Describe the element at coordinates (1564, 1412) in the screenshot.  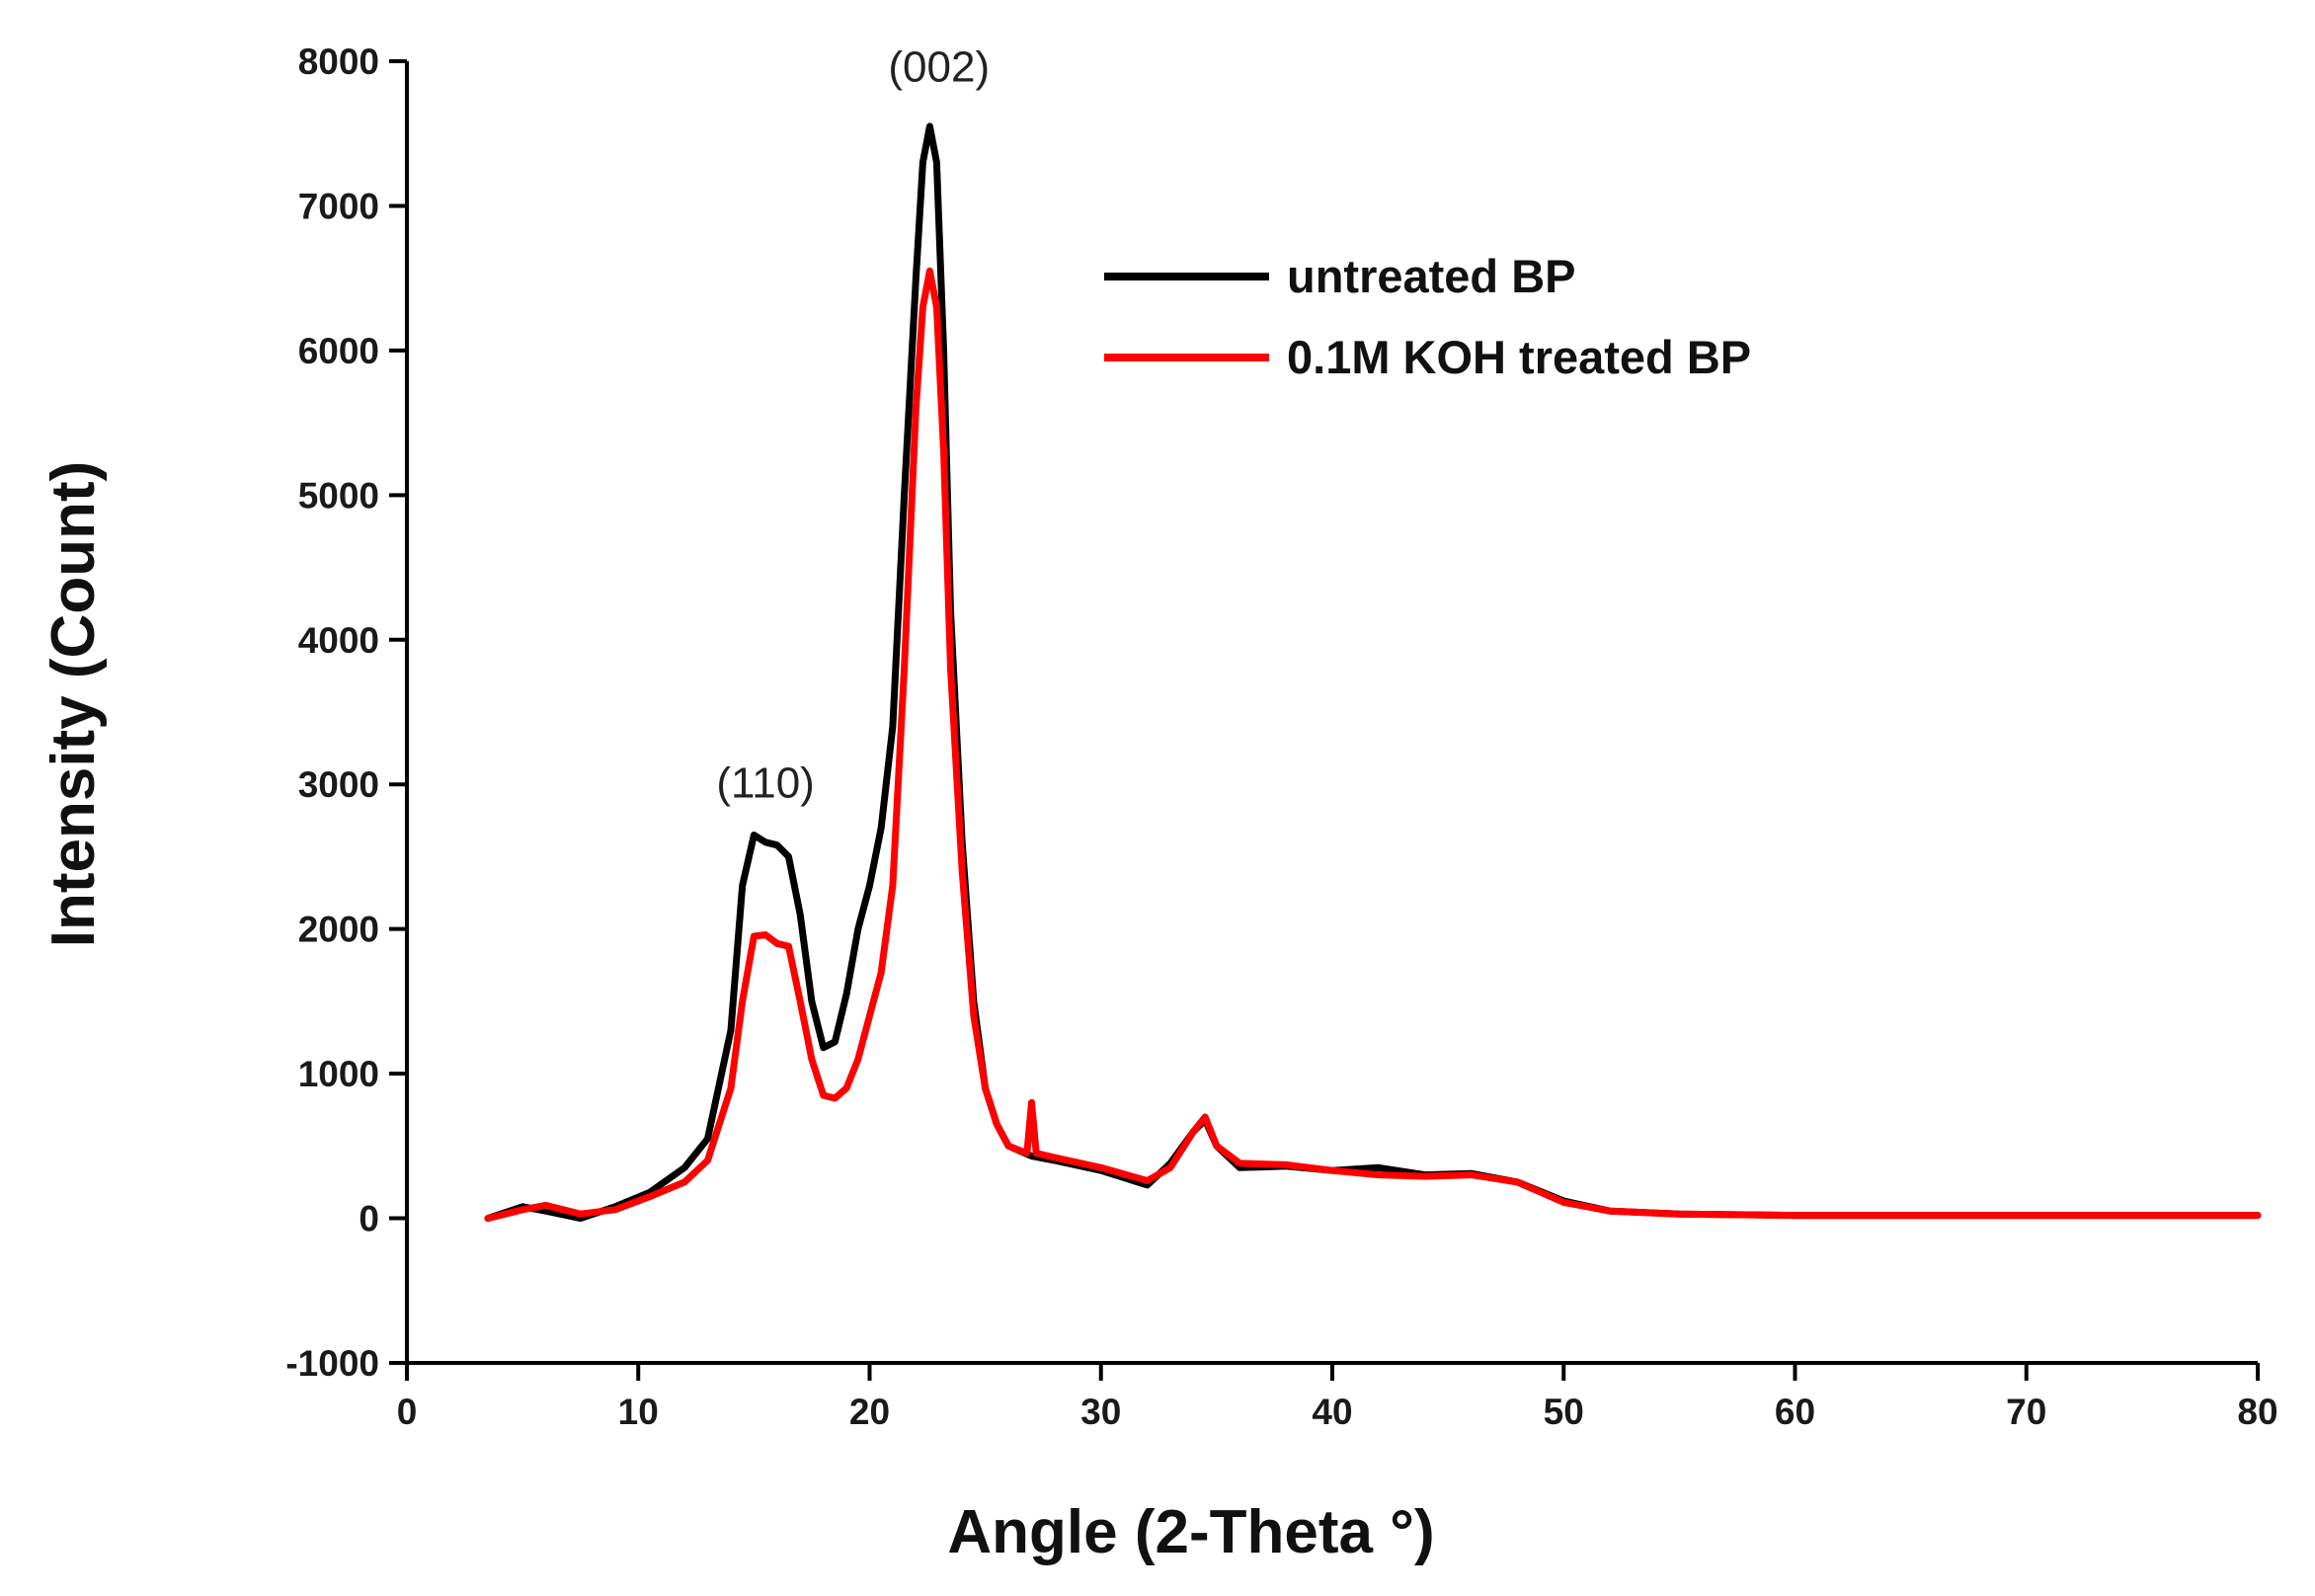
I see `x-tick-label: 50` at that location.